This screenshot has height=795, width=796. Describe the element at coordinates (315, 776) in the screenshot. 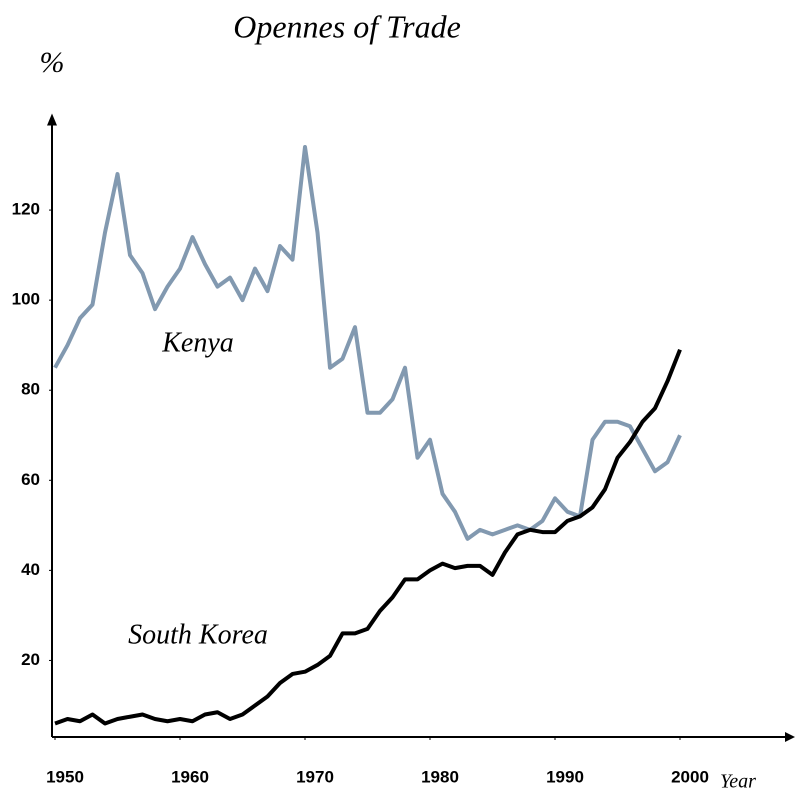

I see `x-tick-label: 1970` at that location.